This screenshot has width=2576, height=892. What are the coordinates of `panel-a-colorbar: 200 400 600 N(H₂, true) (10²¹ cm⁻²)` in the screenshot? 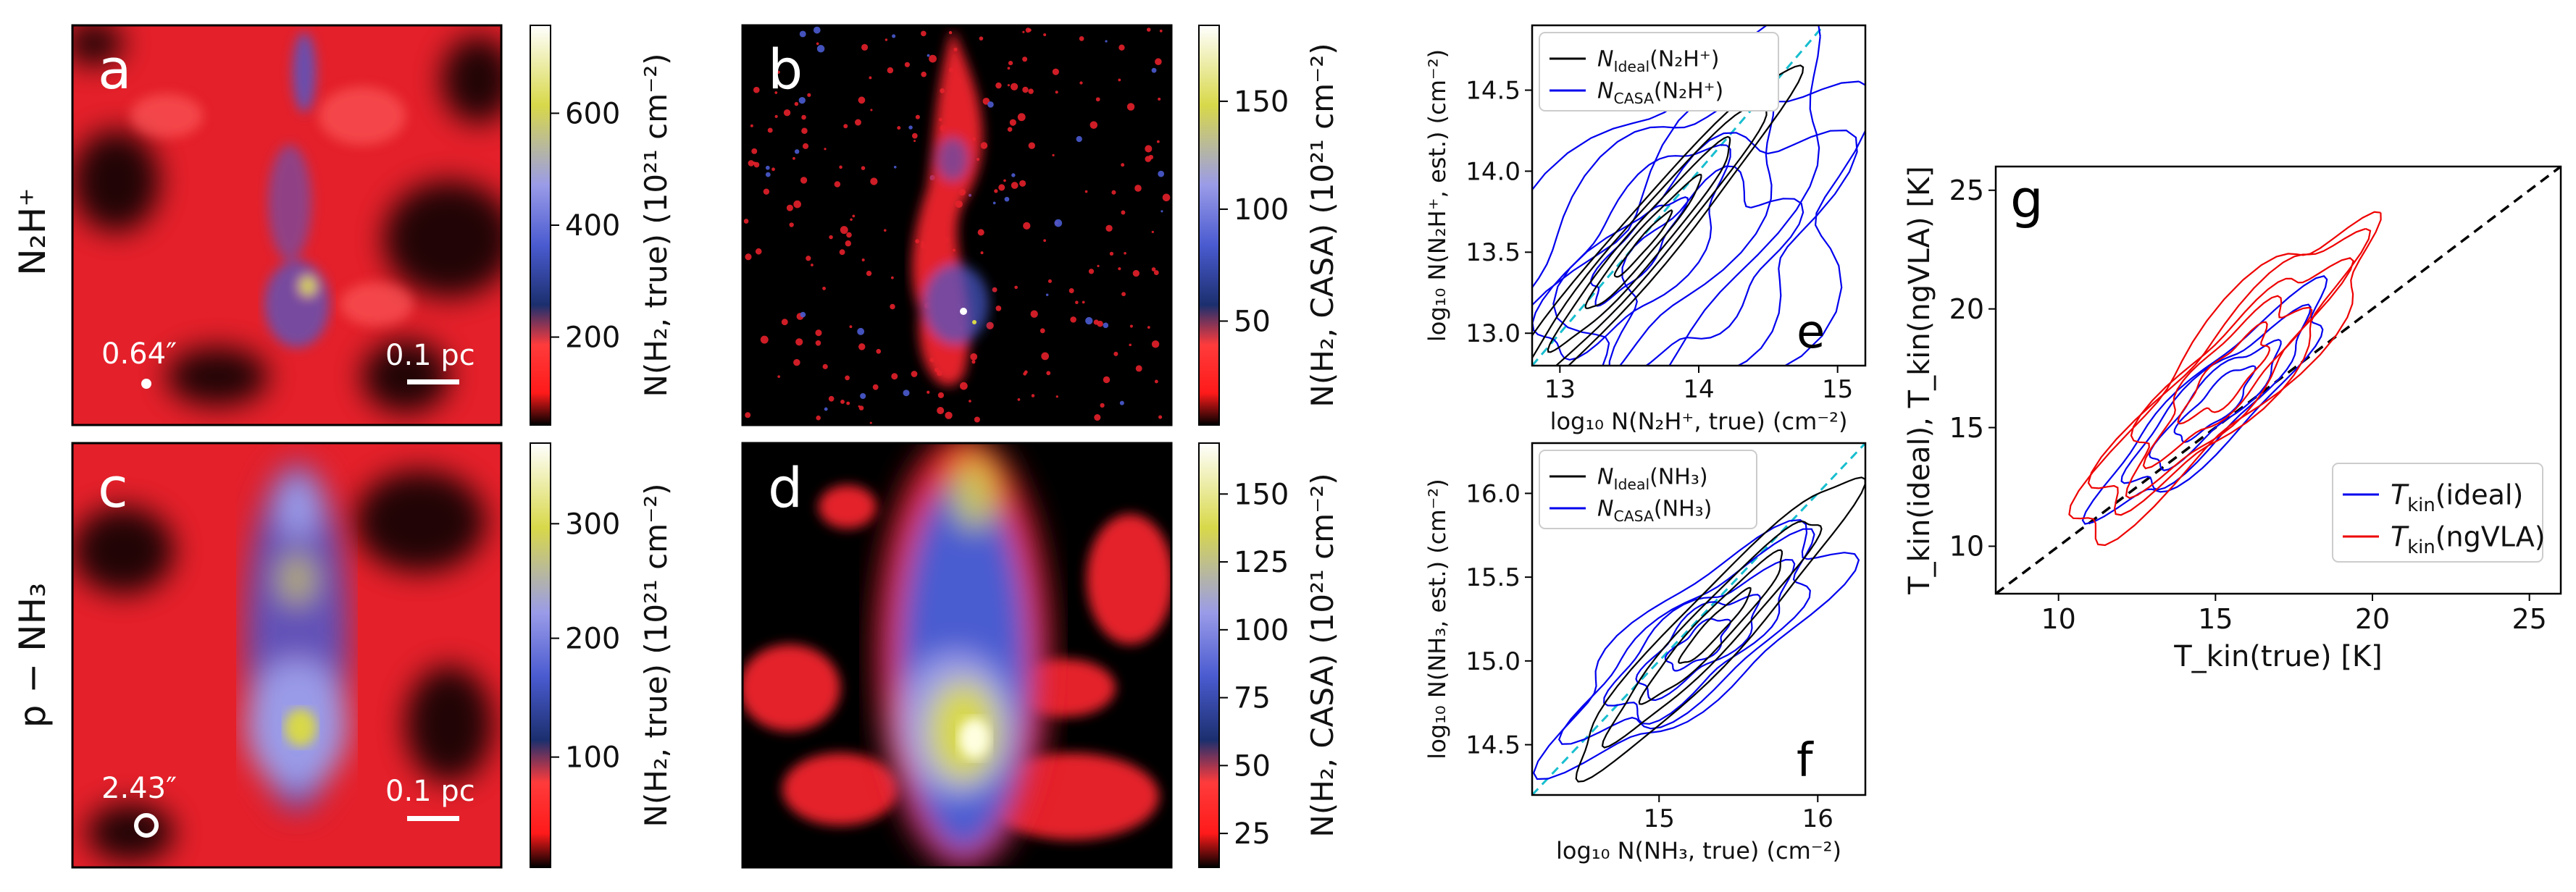 It's located at (602, 225).